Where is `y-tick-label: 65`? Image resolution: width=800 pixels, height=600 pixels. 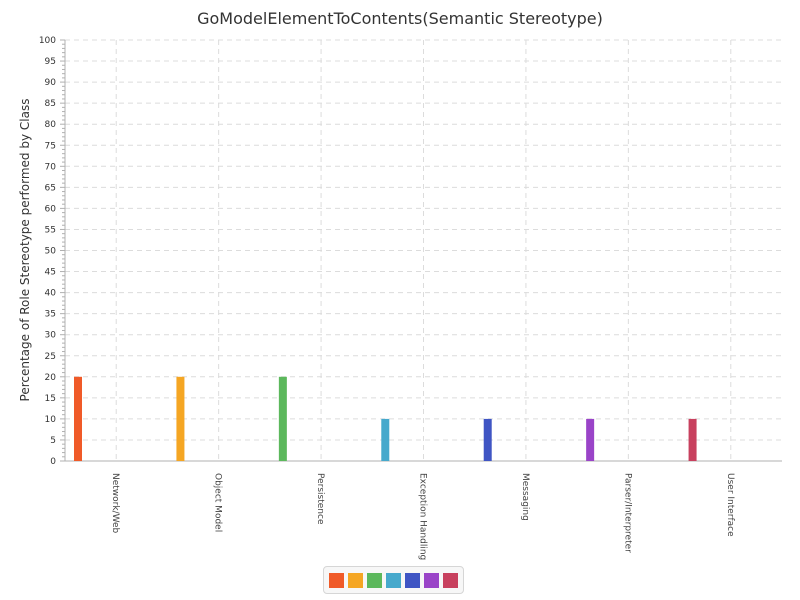 y-tick-label: 65 is located at coordinates (50, 188).